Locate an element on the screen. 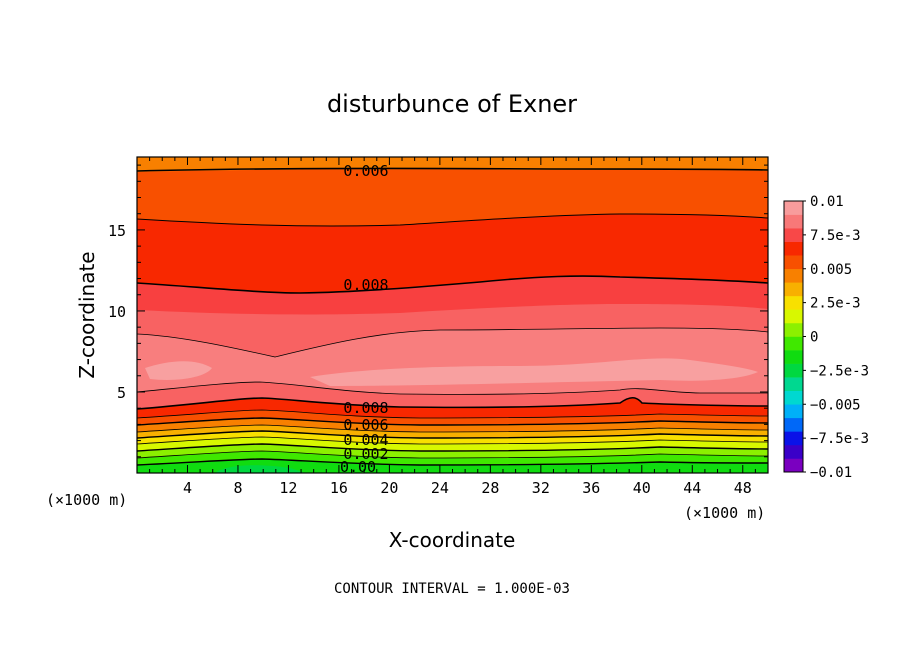 This screenshot has height=654, width=904. y-tick-label: 10 is located at coordinates (117, 312).